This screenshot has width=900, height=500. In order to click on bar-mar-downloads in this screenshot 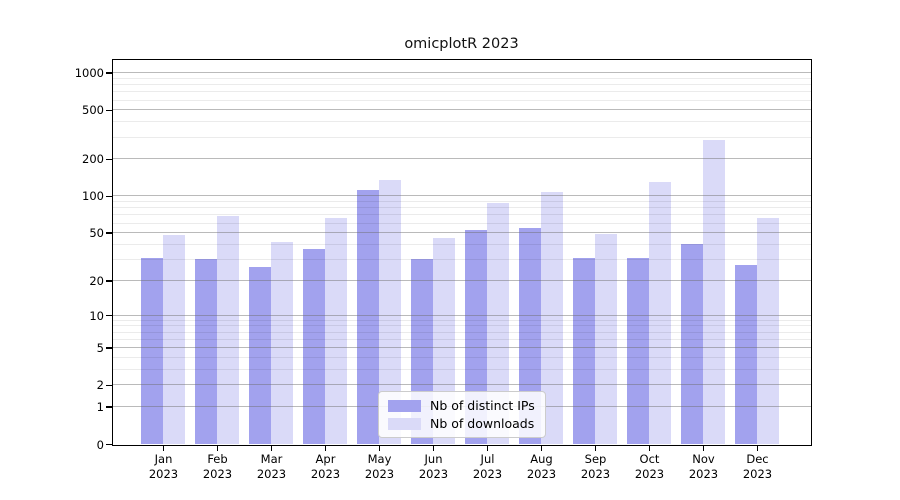, I will do `click(282, 342)`.